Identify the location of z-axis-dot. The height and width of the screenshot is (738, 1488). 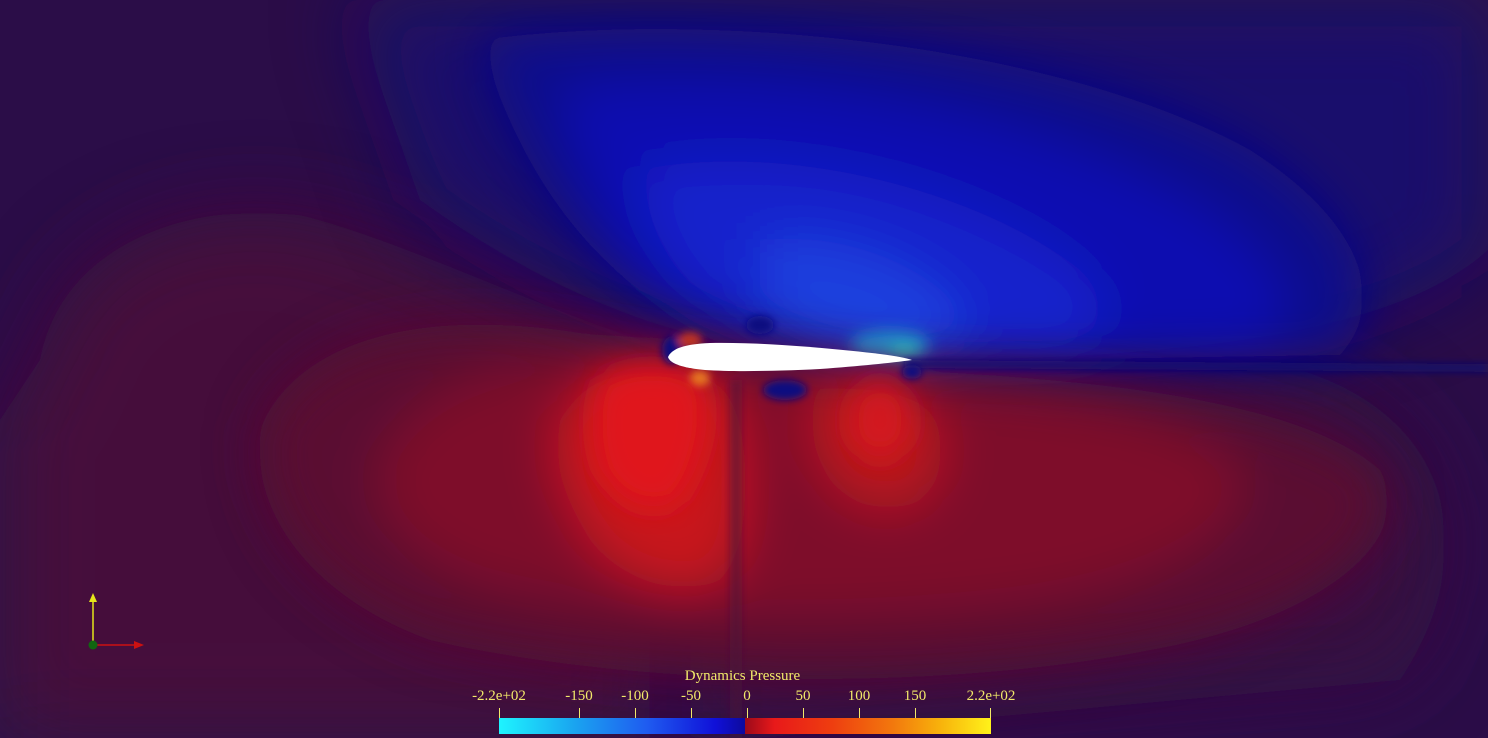
(93, 645).